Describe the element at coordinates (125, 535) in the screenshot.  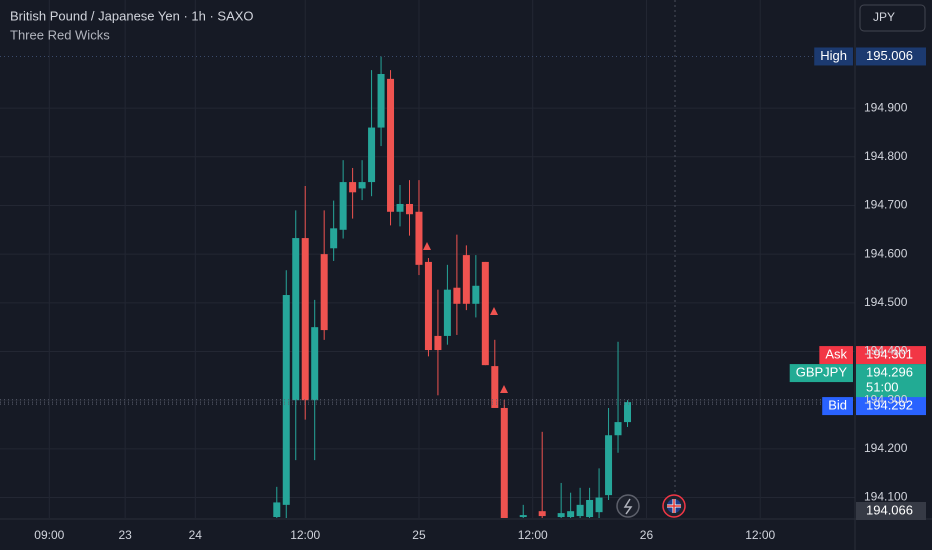
I see `x-tick-label: 23` at that location.